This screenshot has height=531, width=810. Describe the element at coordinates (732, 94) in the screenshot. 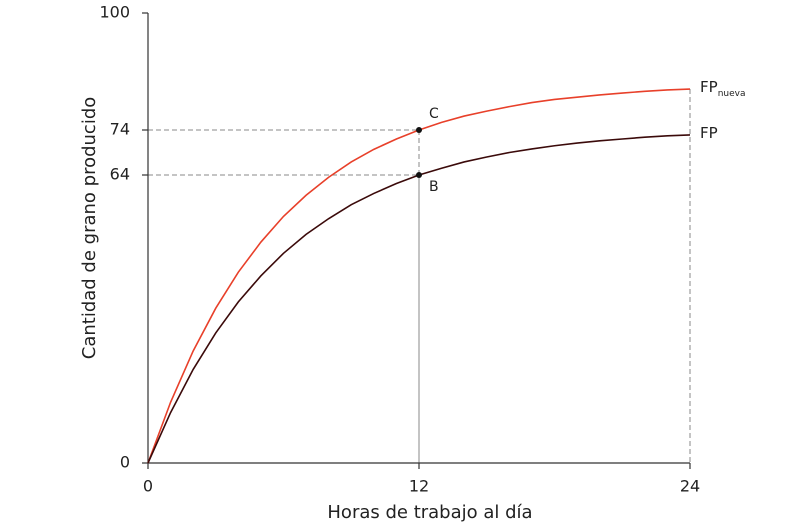

I see `series-label-subscript: nueva` at that location.